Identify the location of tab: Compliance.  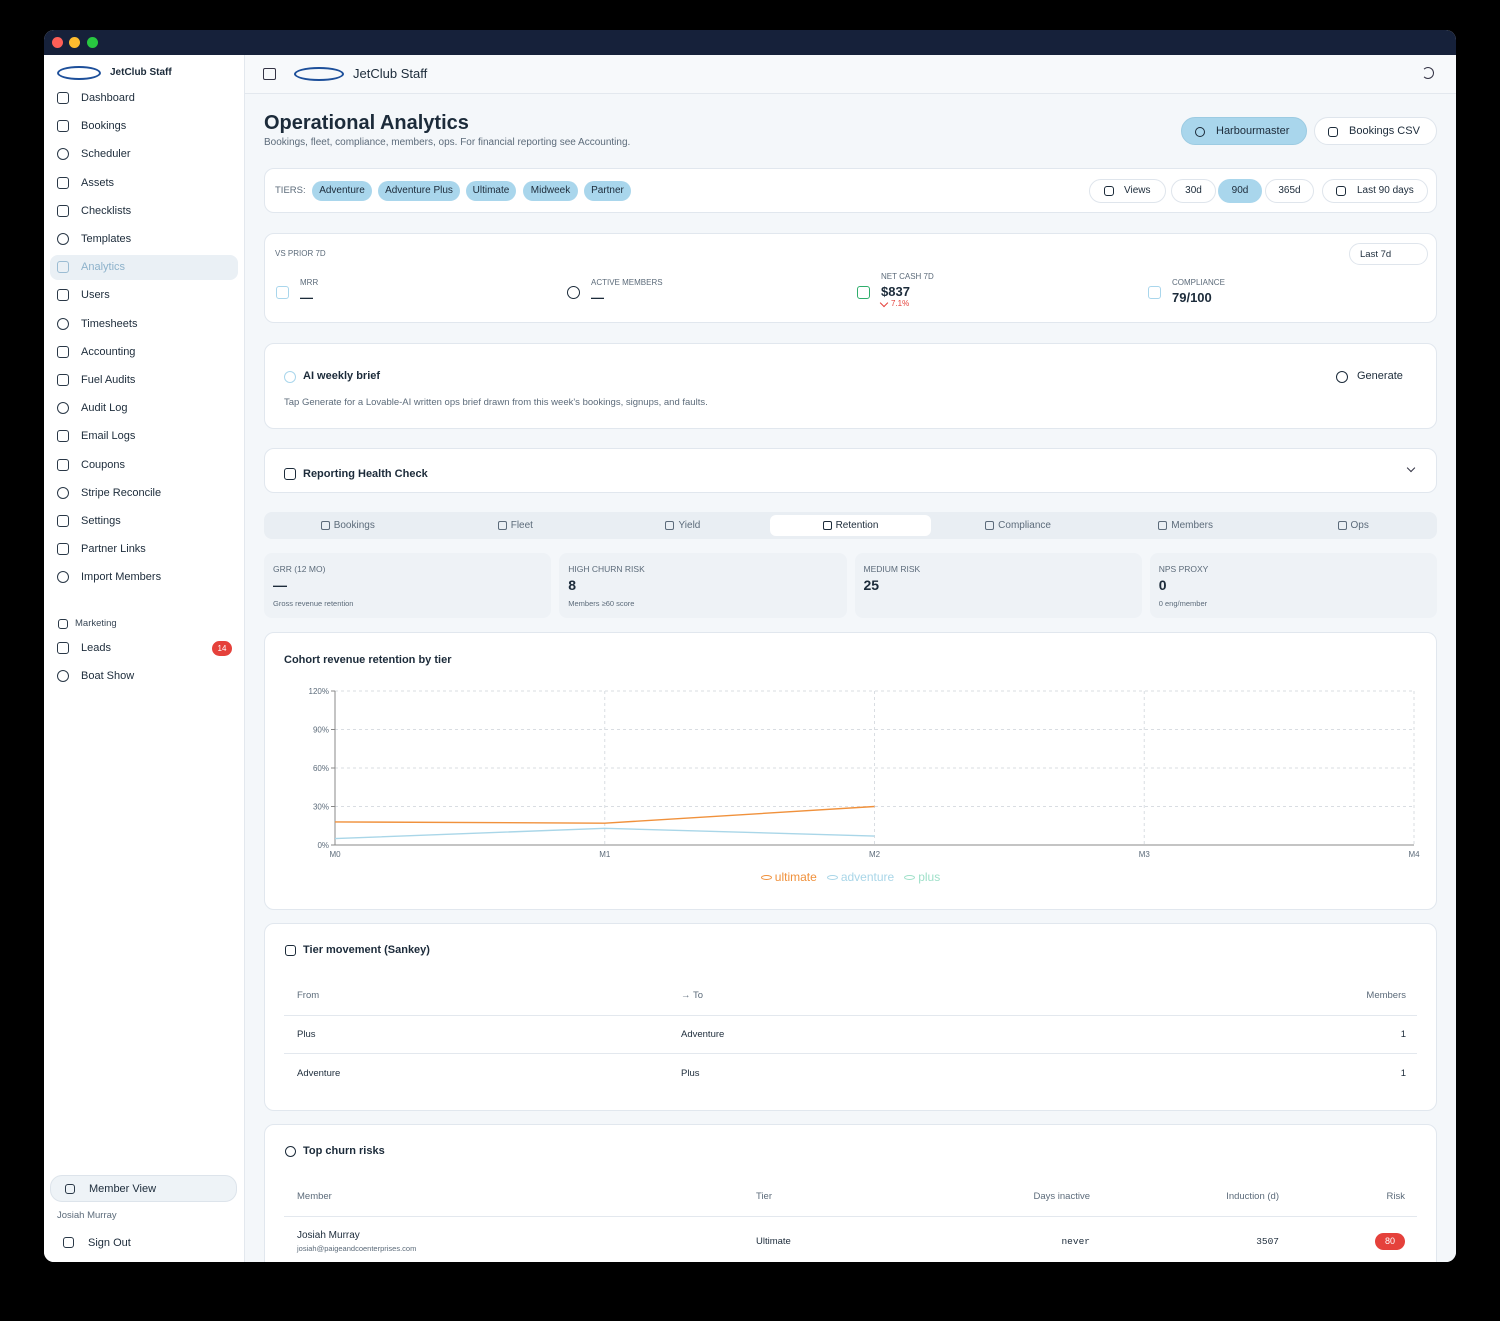
(1018, 525).